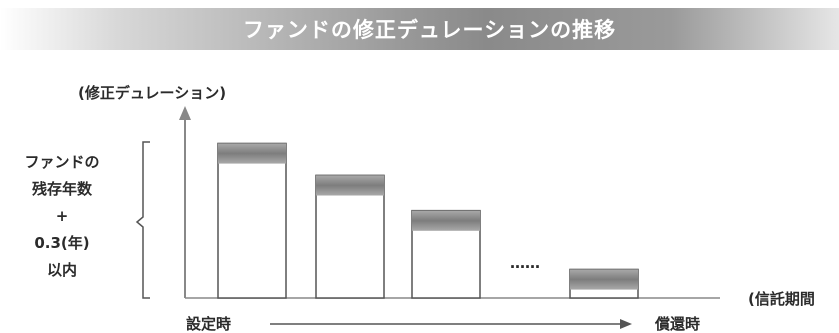 Image resolution: width=839 pixels, height=333 pixels. Describe the element at coordinates (429, 30) in the screenshot. I see `chart-title: ファンドの修正デュレーションの推移` at that location.